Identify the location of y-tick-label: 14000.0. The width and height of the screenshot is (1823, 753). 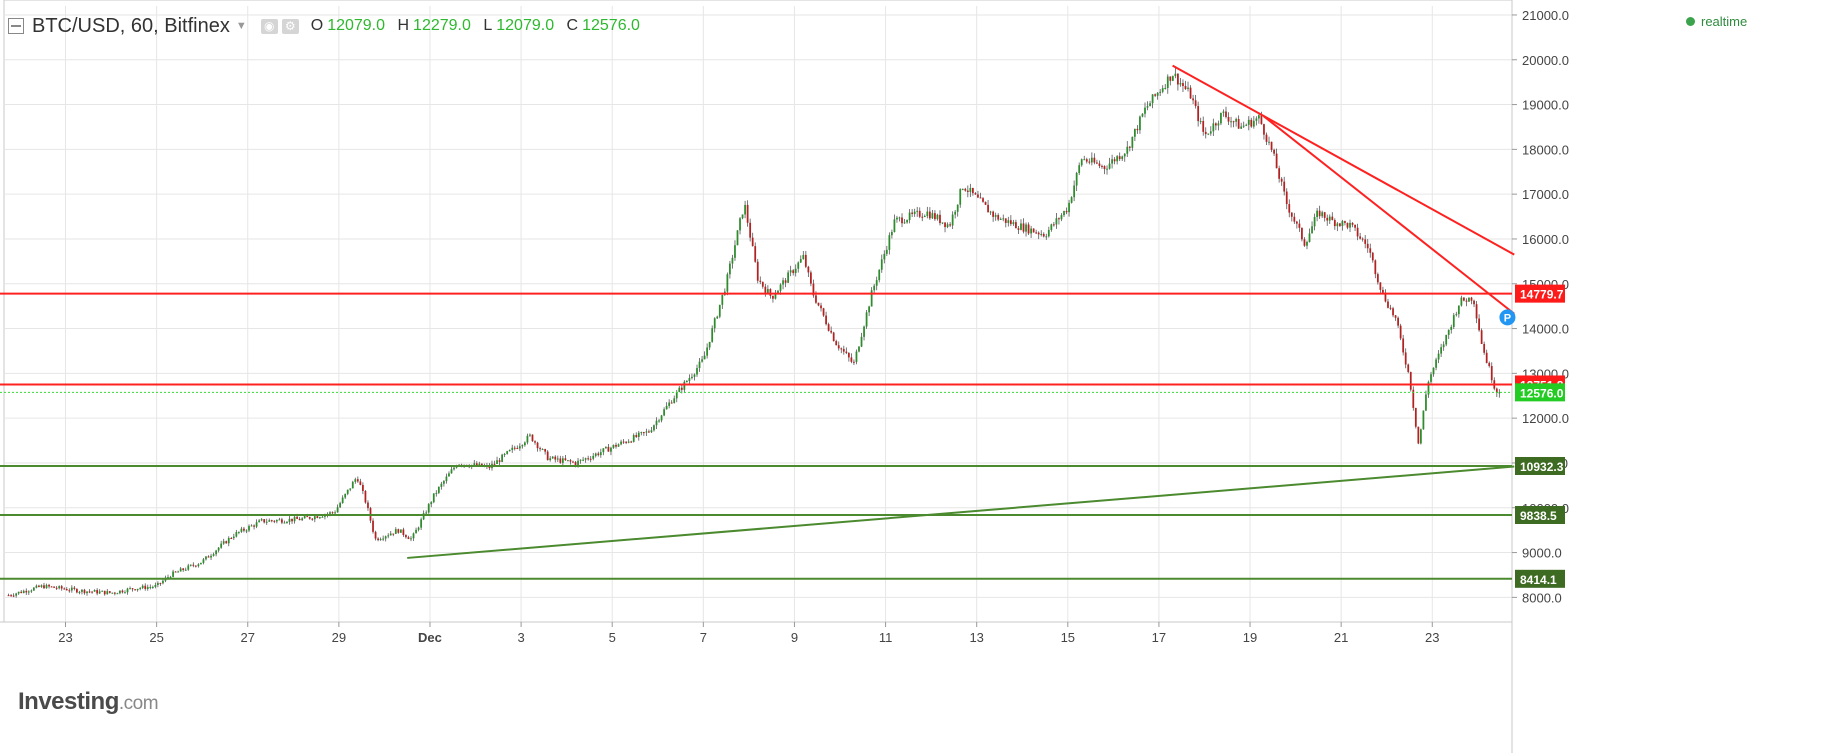
(1545, 329).